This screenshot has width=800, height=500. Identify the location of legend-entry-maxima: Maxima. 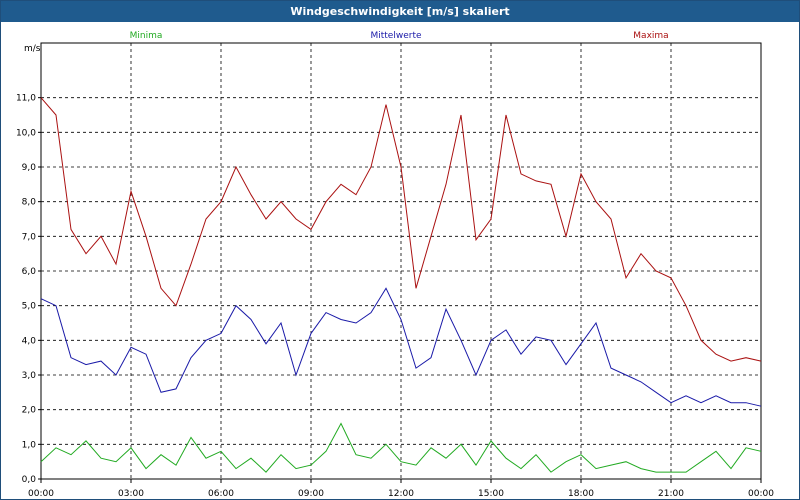
(650, 36).